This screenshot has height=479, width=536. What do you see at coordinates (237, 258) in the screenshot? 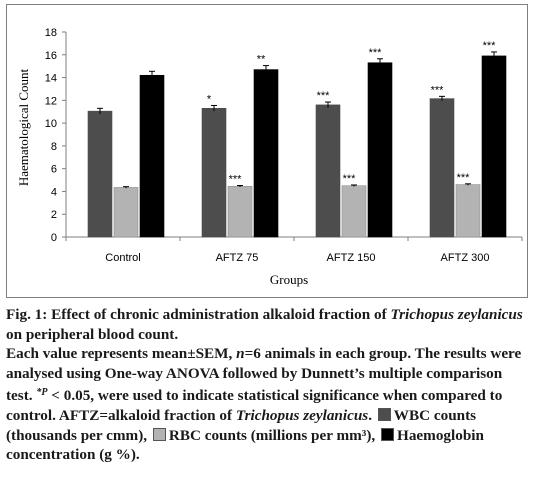
I see `x-tick-label-1: AFTZ 75` at bounding box center [237, 258].